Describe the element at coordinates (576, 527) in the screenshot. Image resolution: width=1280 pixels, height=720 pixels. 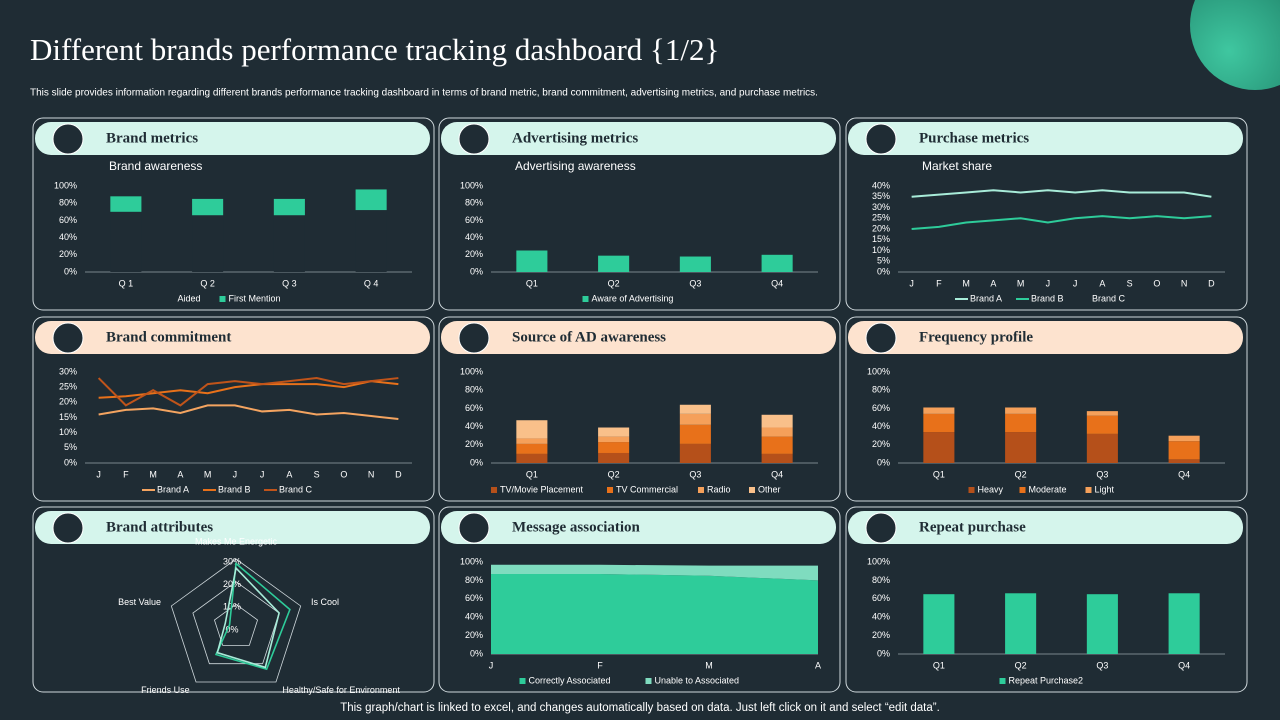
I see `panel-title: Message association` at that location.